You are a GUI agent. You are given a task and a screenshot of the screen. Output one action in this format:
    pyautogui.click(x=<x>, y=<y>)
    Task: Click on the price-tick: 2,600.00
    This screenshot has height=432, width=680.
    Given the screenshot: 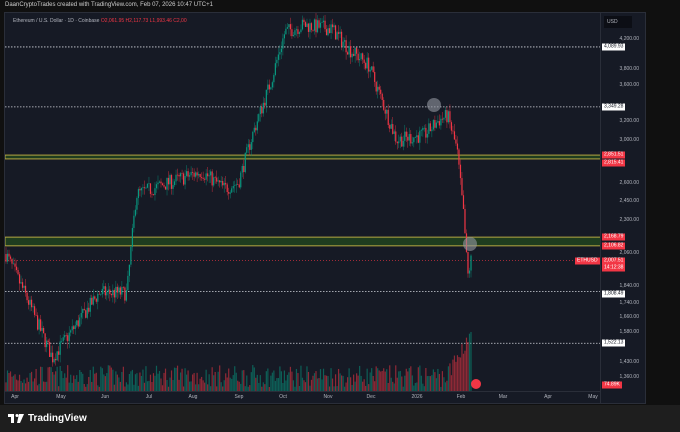 What is the action you would take?
    pyautogui.click(x=629, y=182)
    